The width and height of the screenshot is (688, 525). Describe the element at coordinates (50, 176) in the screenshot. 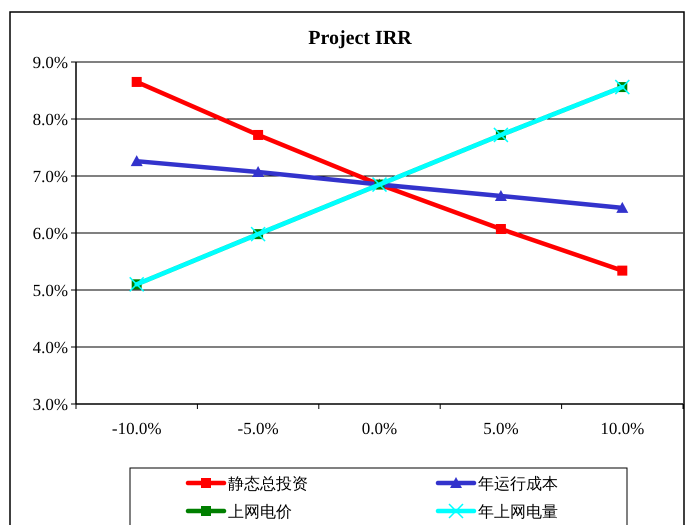

I see `y-tick-label: 7.0%` at that location.